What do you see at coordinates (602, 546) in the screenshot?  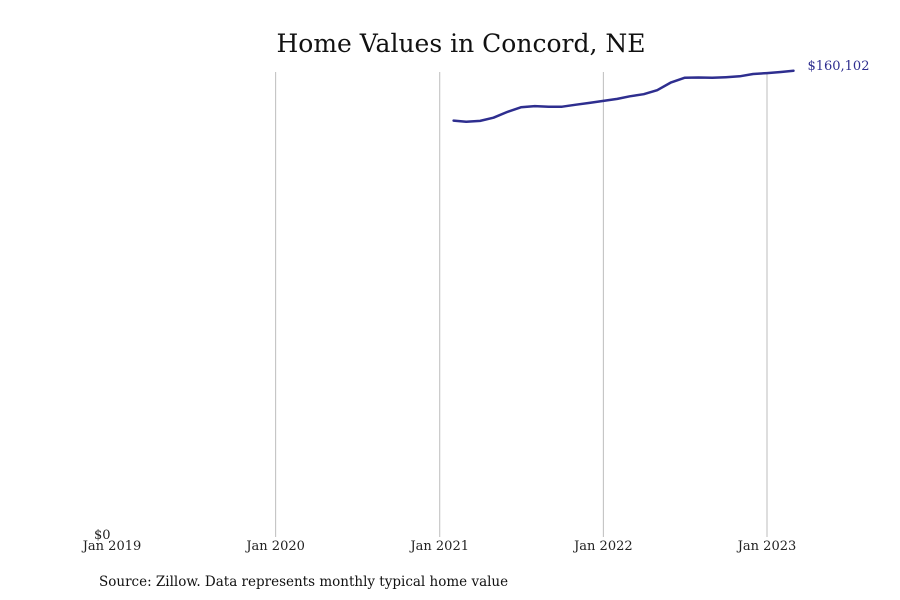 I see `x-tick-label: Jan 2022` at bounding box center [602, 546].